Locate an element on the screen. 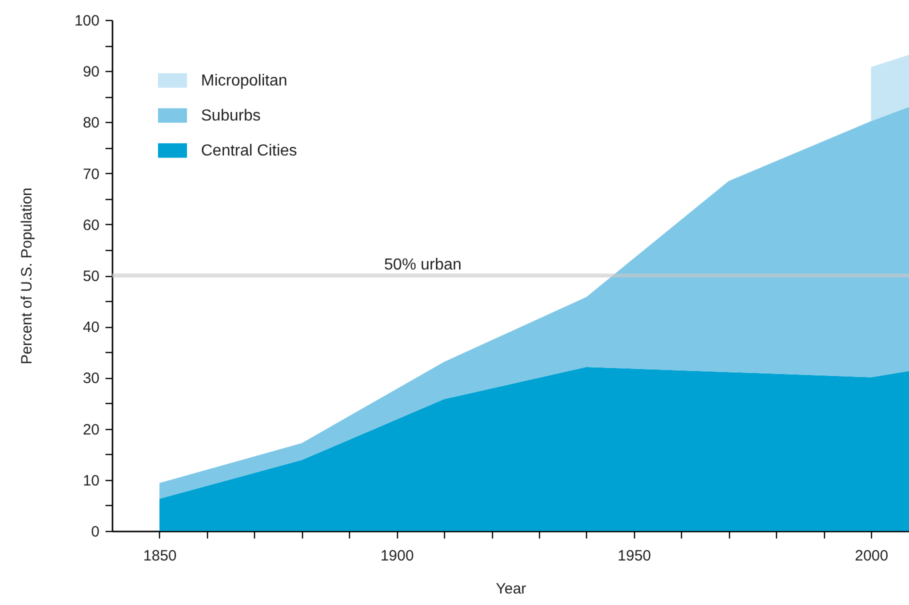  legend-label: Micropolitan is located at coordinates (244, 81).